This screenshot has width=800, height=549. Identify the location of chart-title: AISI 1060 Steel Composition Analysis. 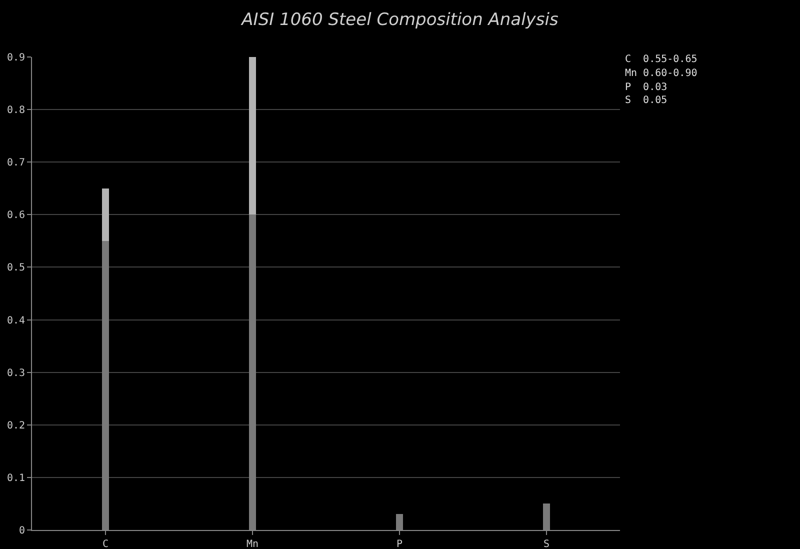
(399, 20).